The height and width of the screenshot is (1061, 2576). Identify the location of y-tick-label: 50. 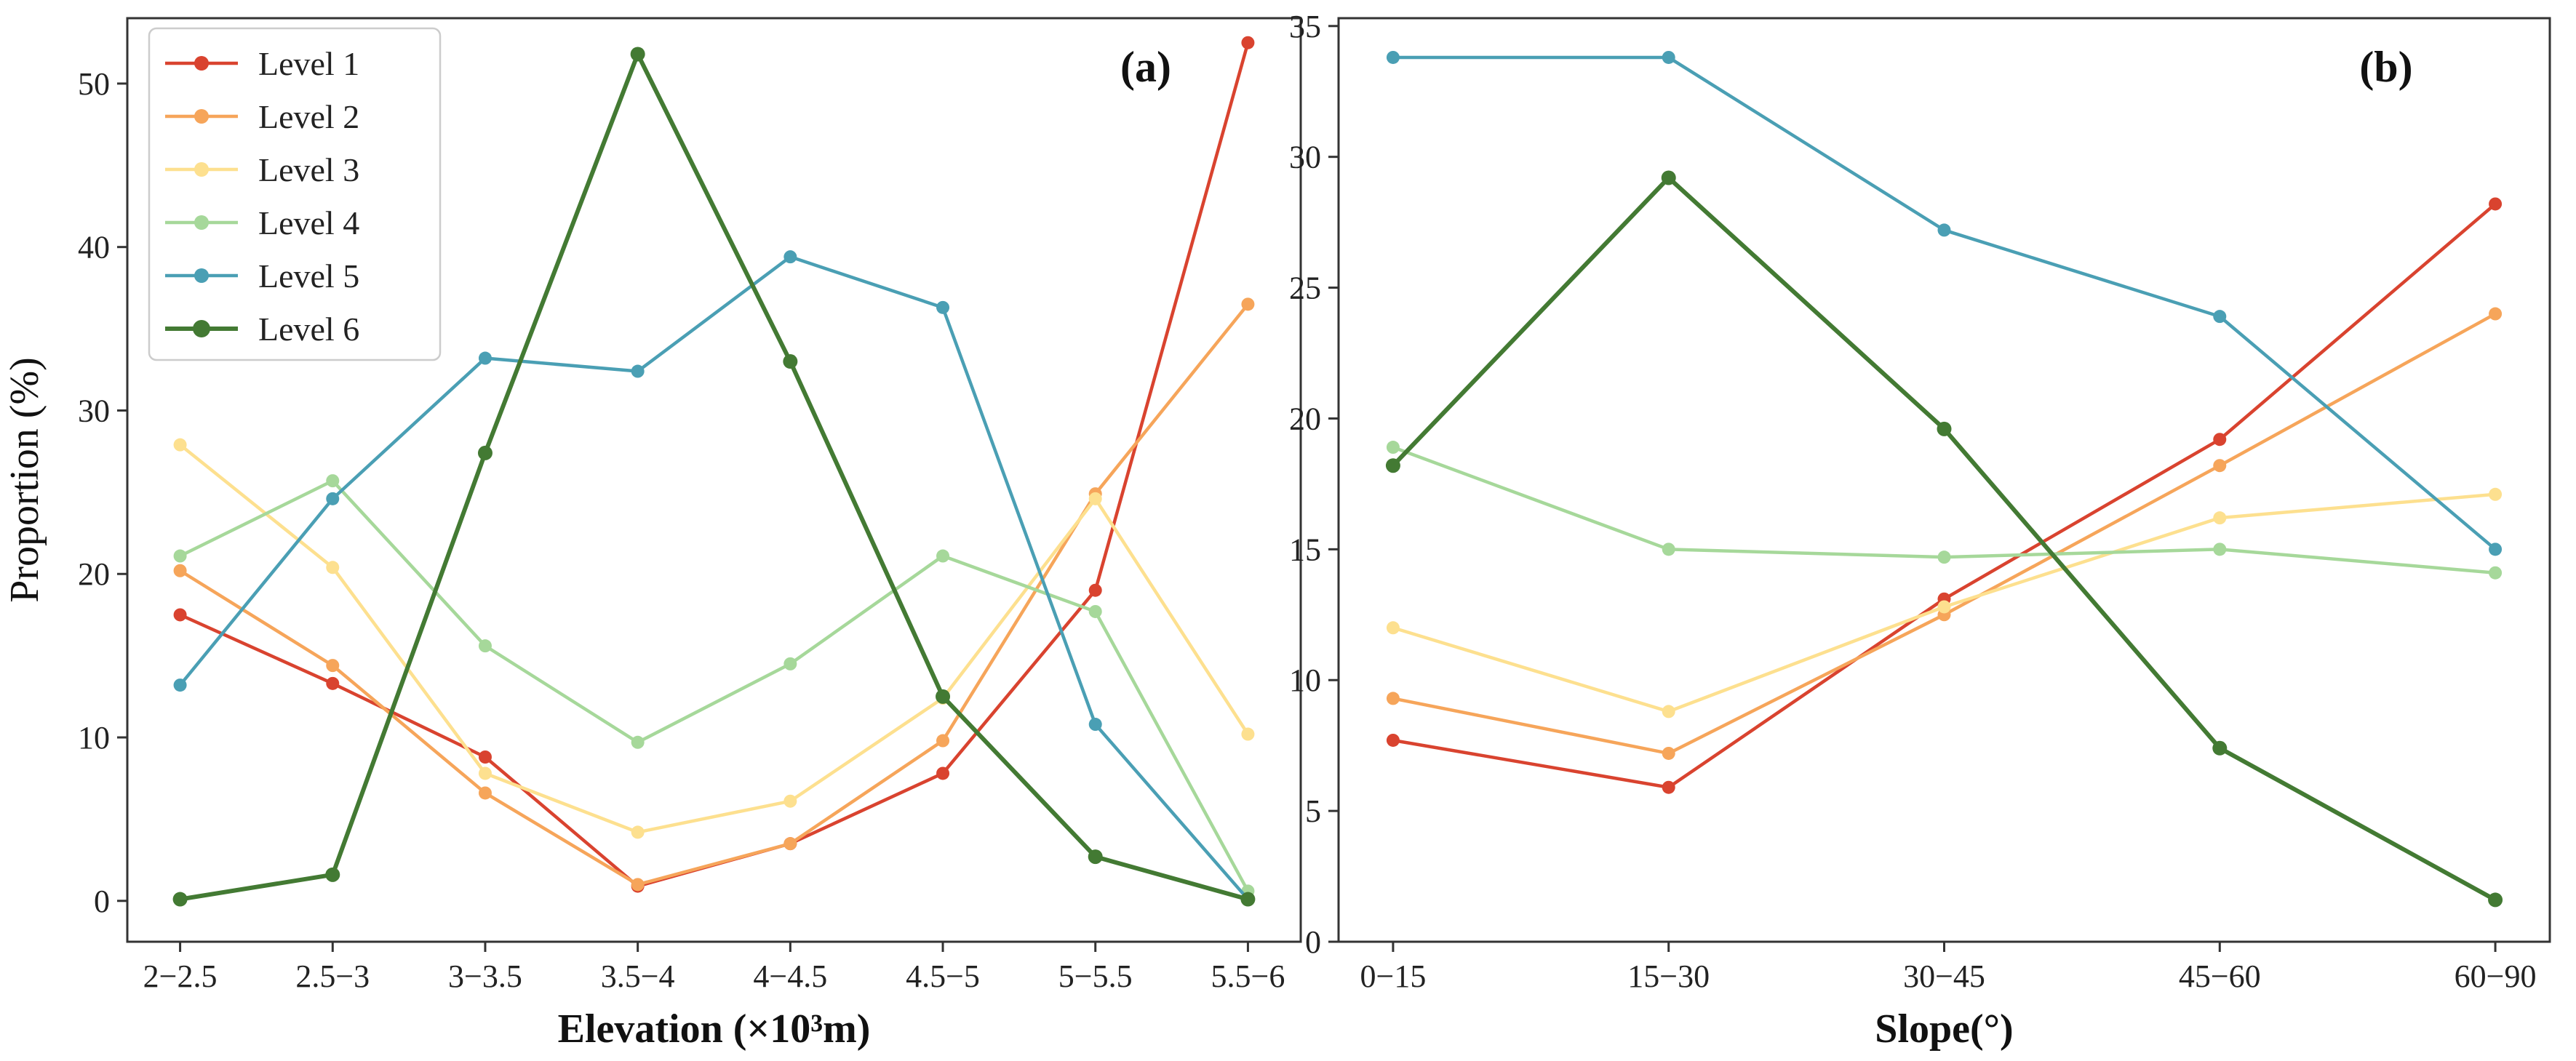
(94, 84).